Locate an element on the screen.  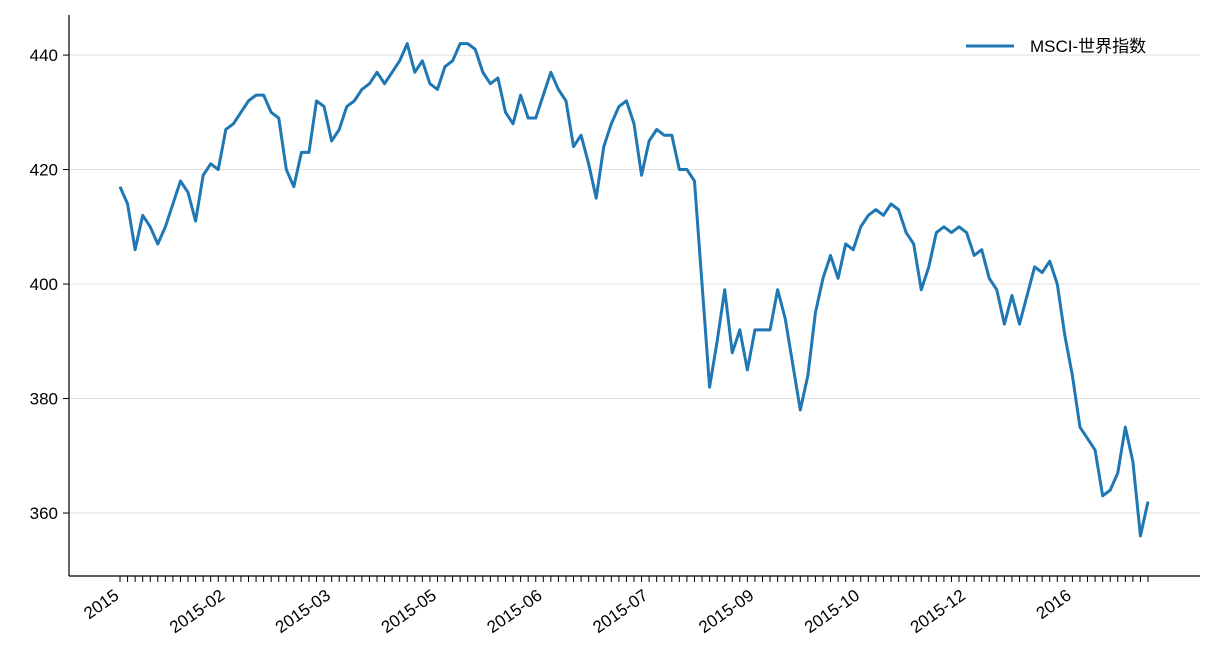
x-tick-label: 2015-06 is located at coordinates (515, 611).